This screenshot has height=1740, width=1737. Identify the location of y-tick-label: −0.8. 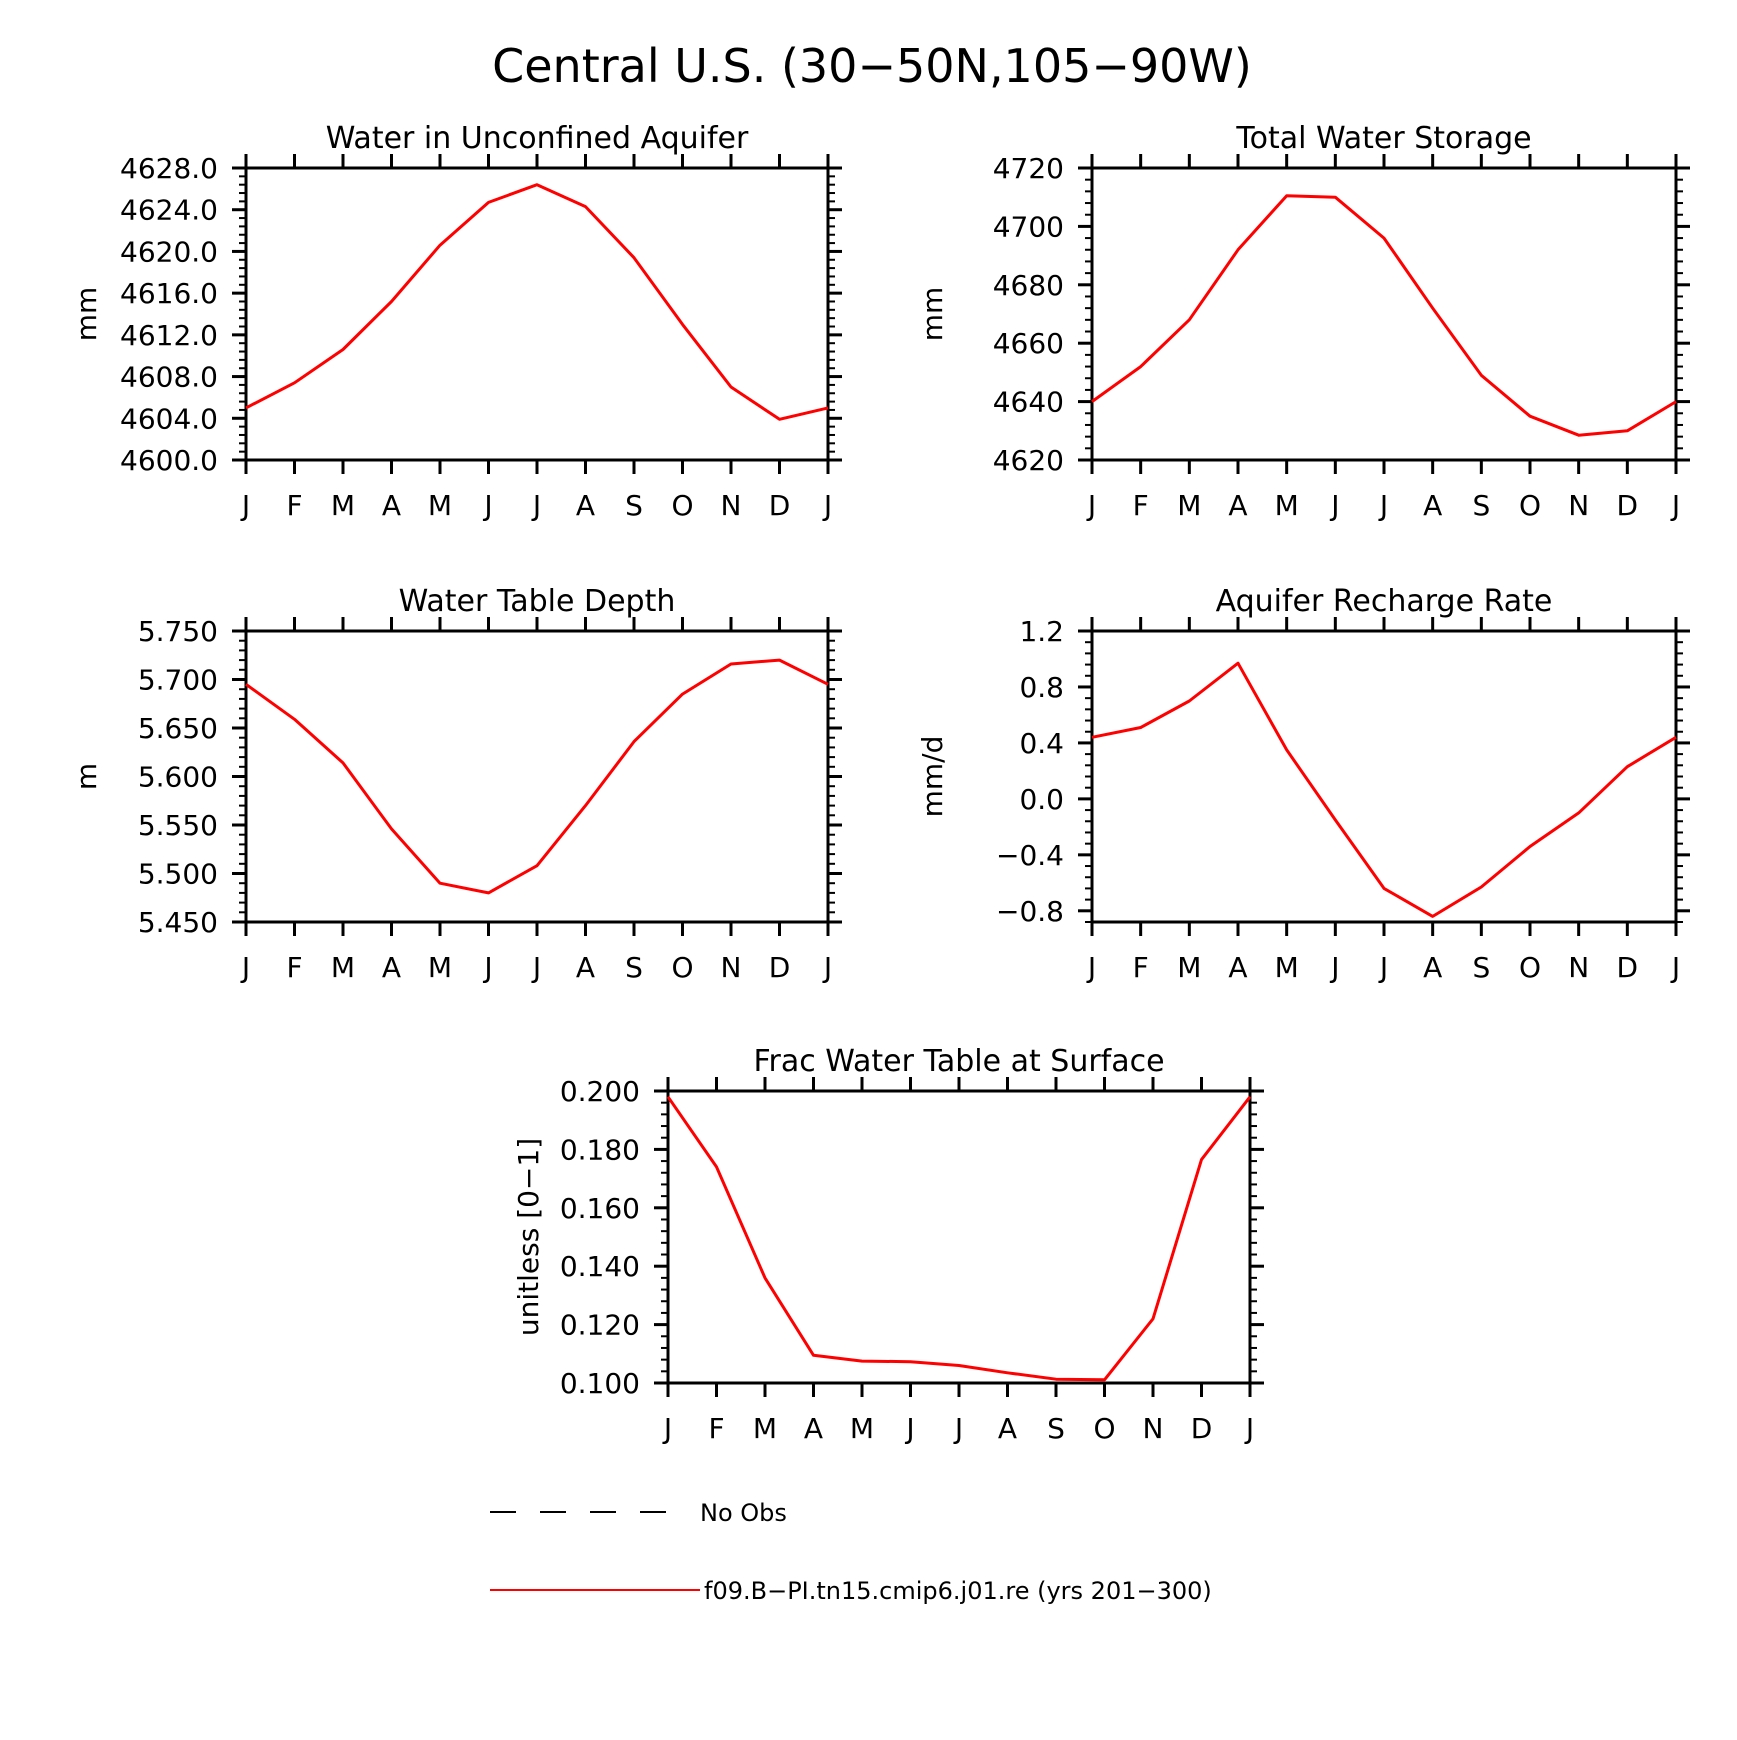
(1030, 911).